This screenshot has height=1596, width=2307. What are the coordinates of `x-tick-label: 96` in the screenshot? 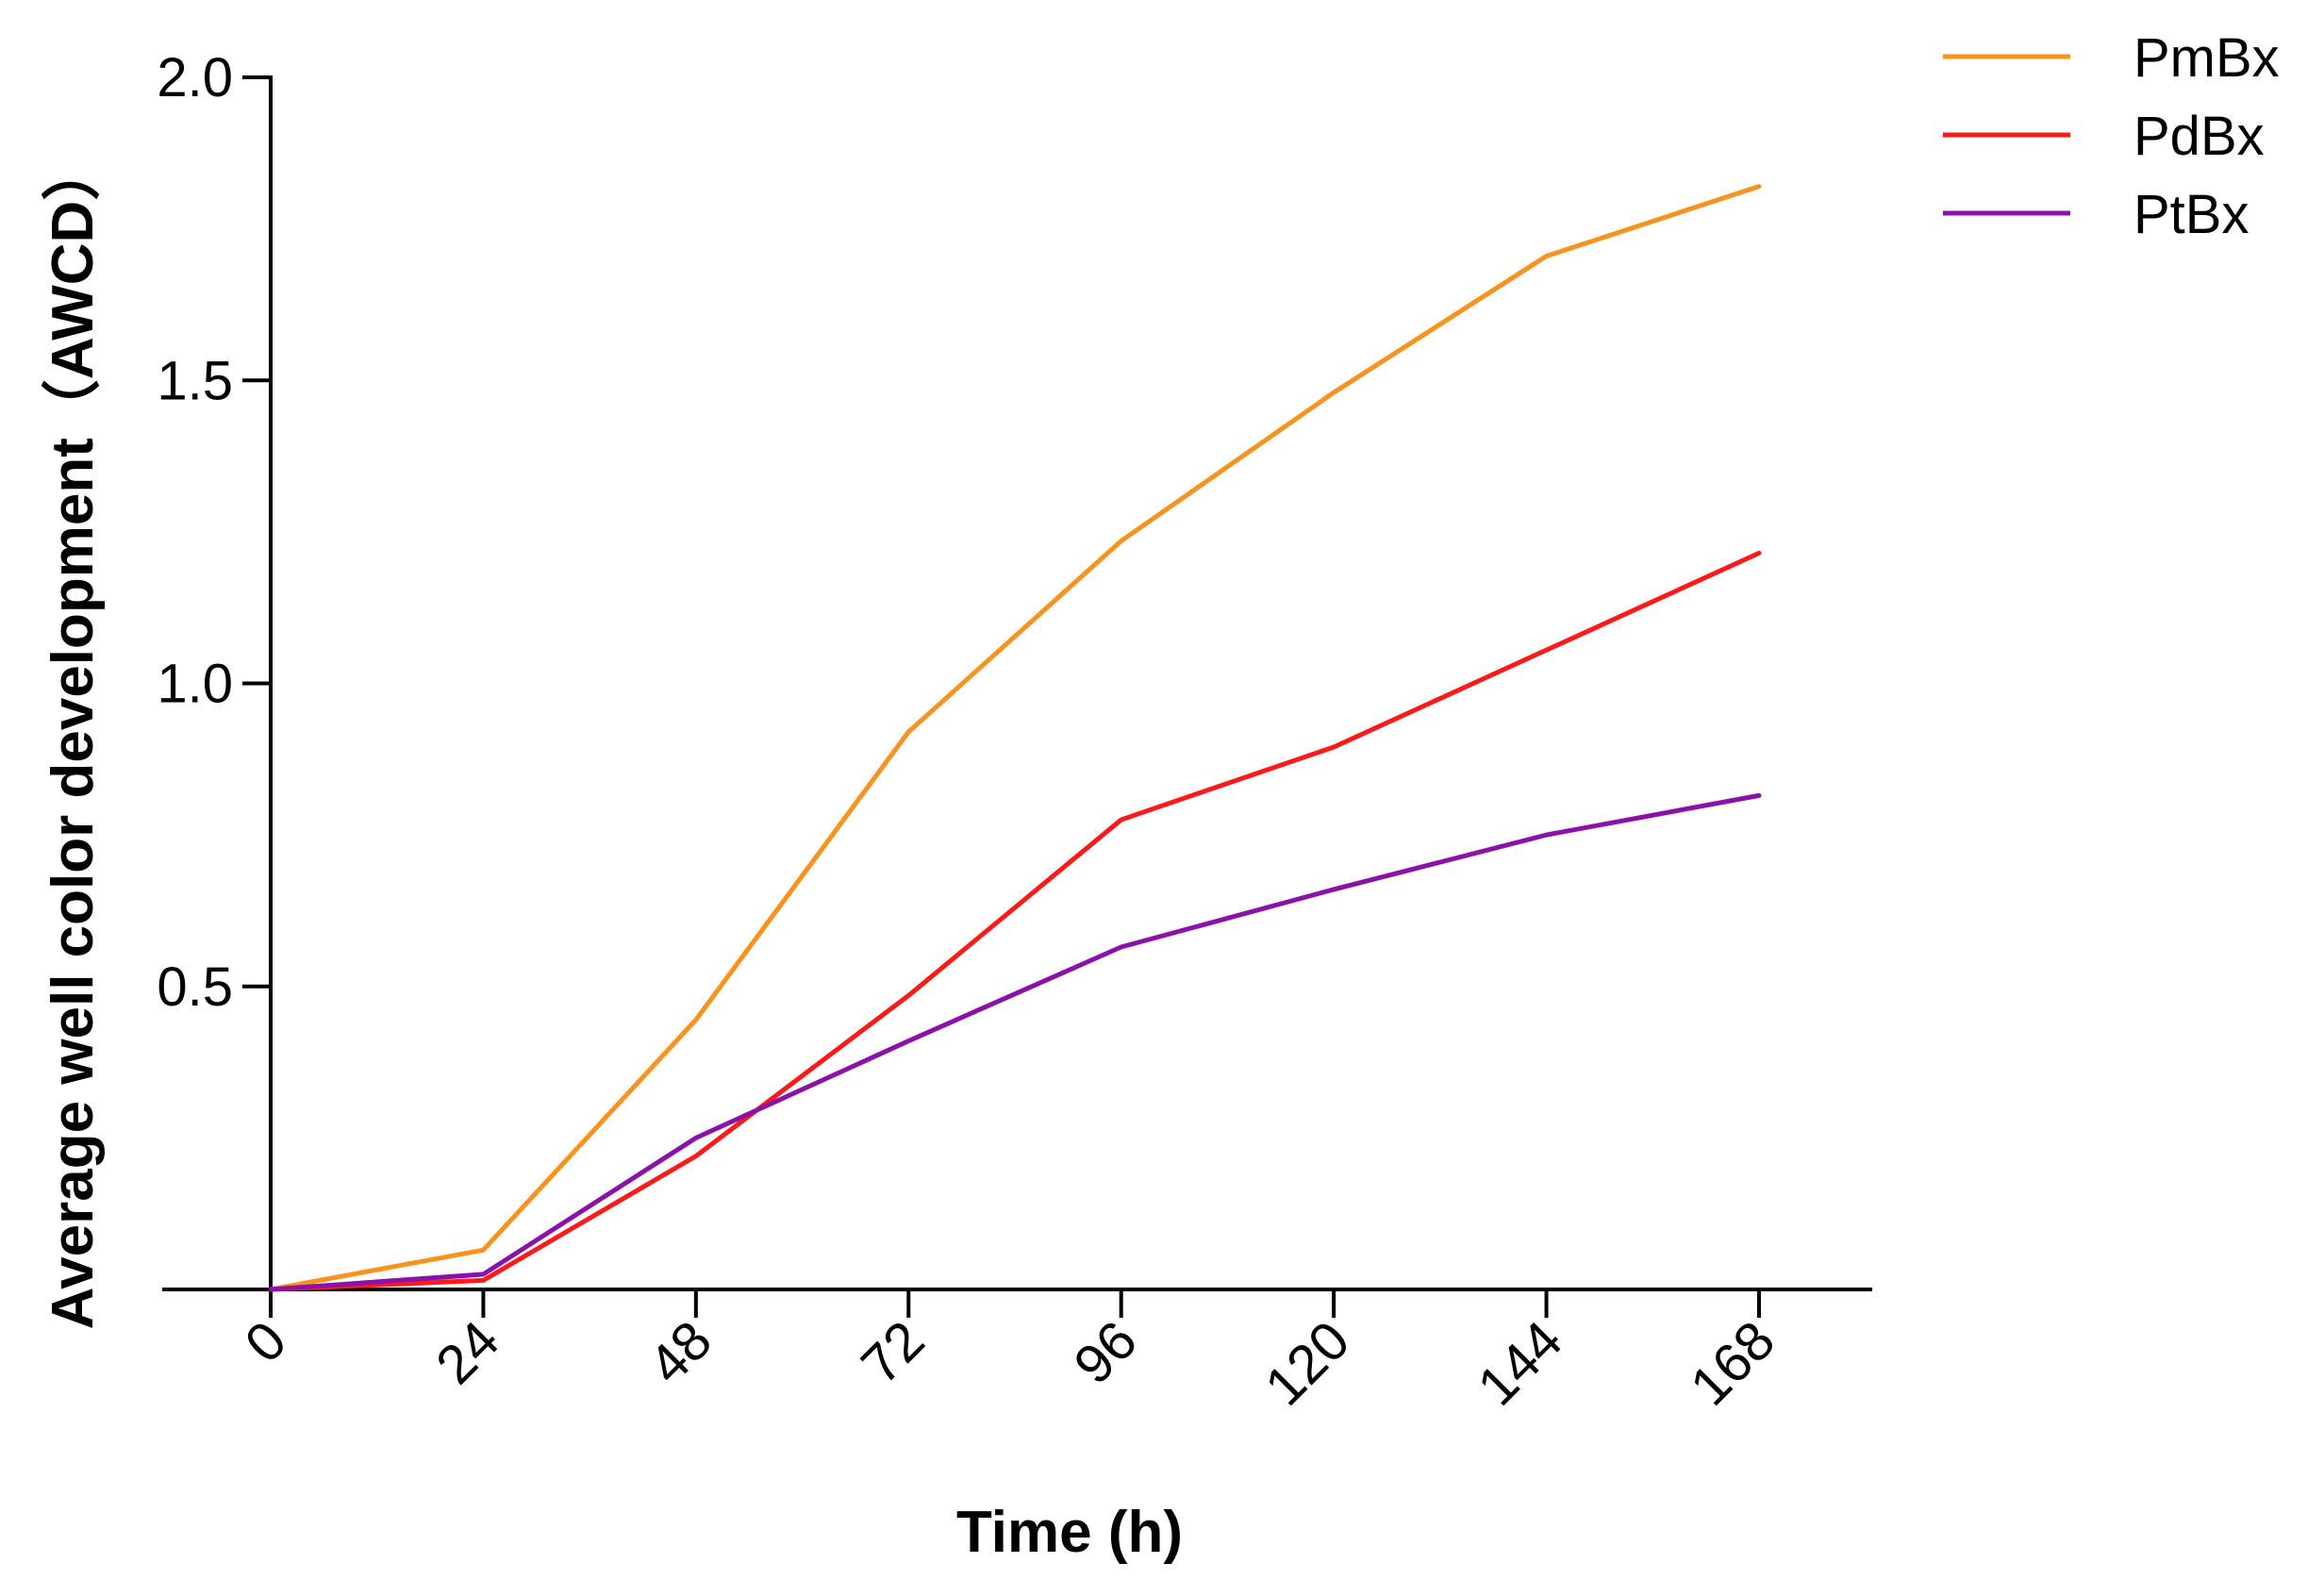 It's located at (1105, 1353).